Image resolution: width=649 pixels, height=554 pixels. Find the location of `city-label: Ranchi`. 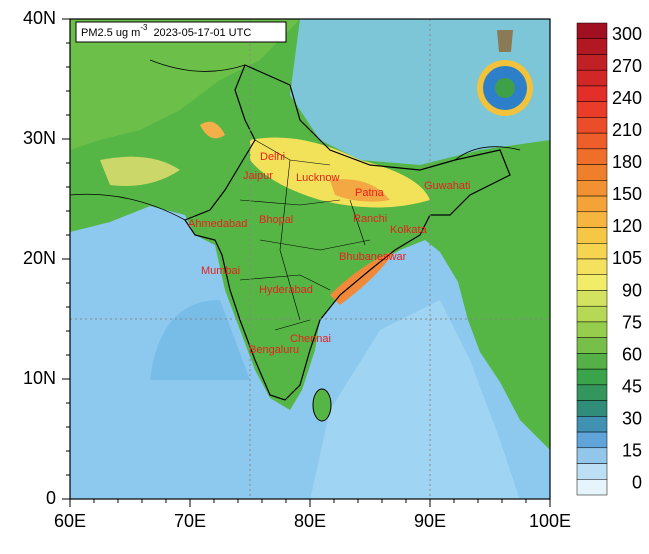

city-label: Ranchi is located at coordinates (370, 219).